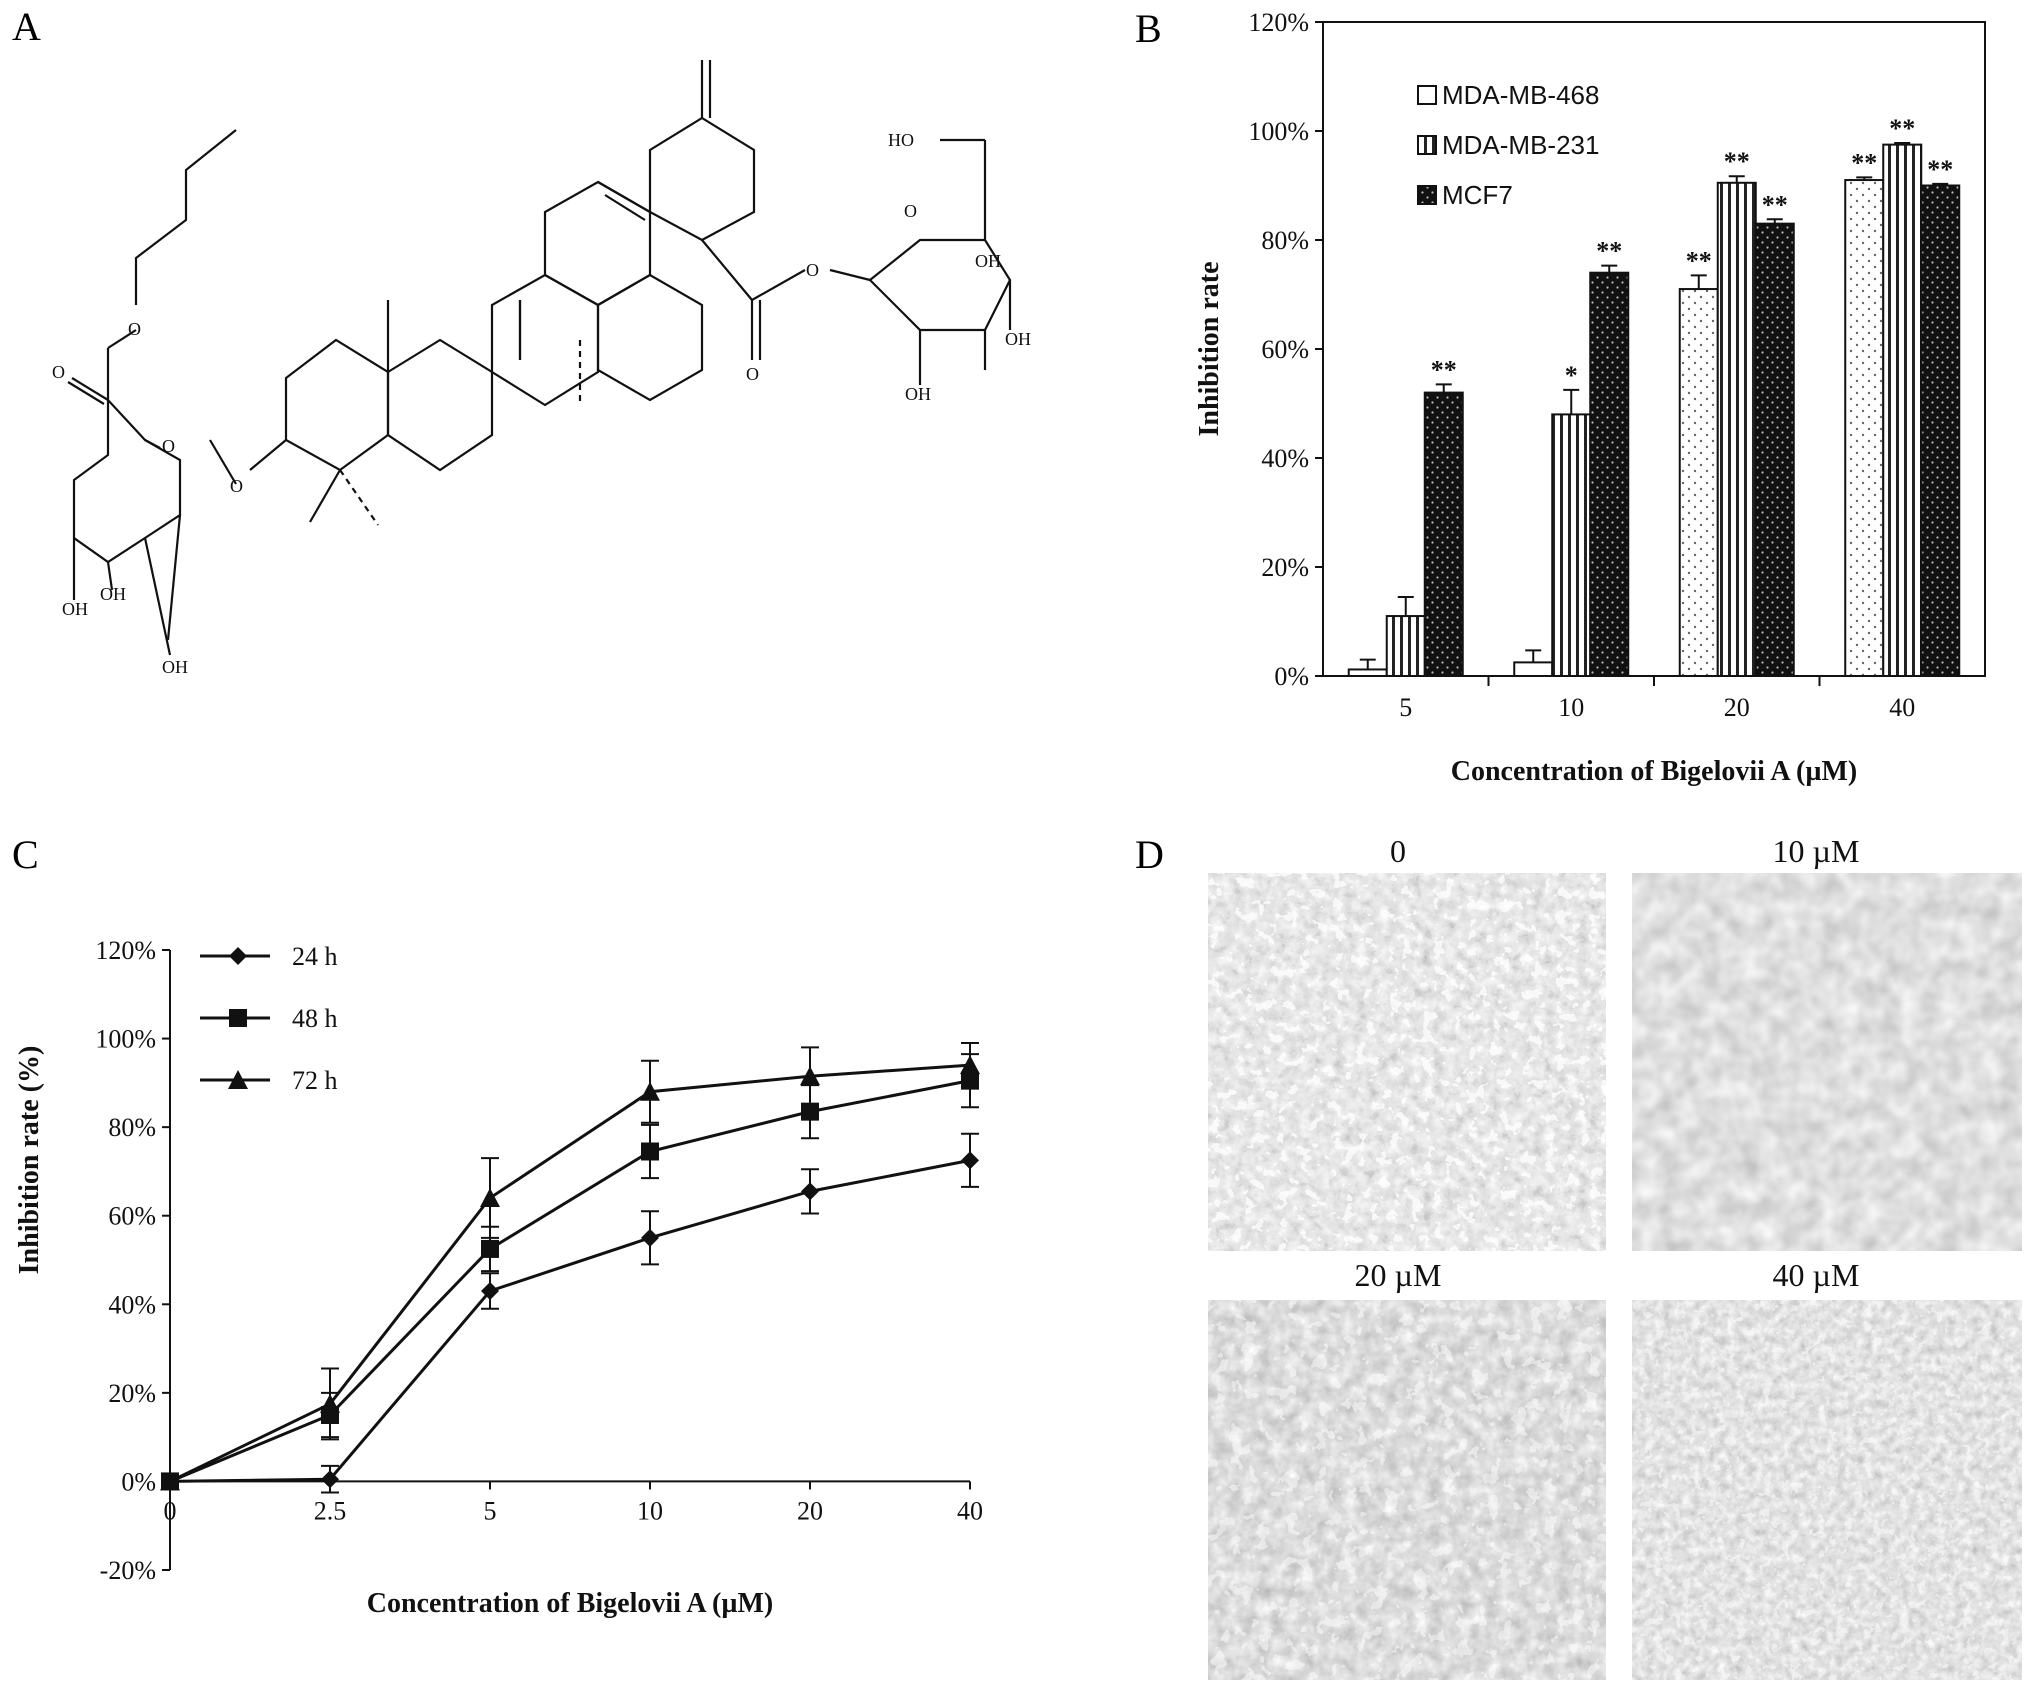 The height and width of the screenshot is (1684, 2031). I want to click on atom-oh-2: OH, so click(75, 609).